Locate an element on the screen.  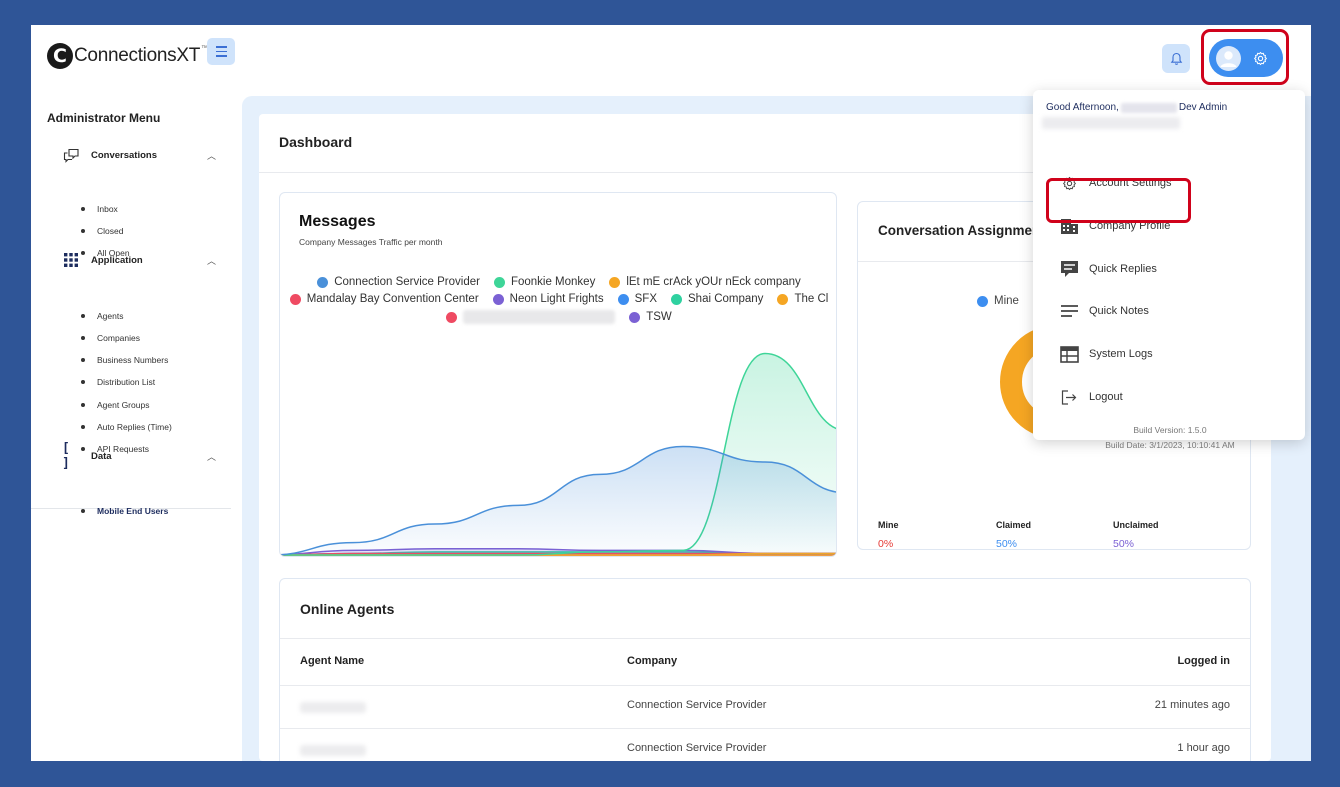
legend-label: lEt mE crAck yOUr nEck company is located at coordinates (713, 282).